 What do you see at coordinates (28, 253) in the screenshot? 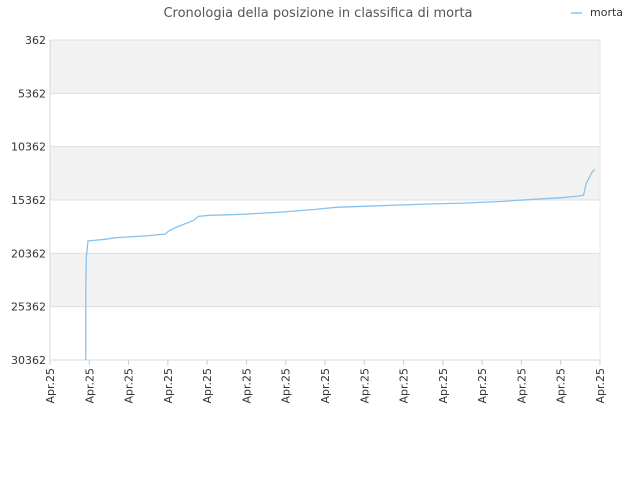
I see `y-tick-label: 20362` at bounding box center [28, 253].